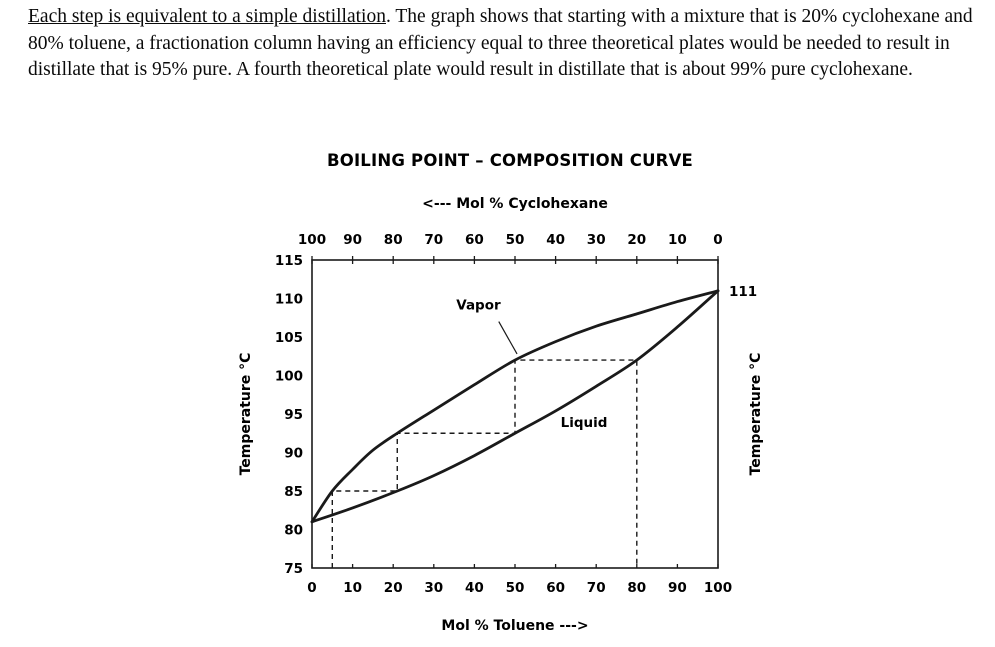 This screenshot has width=995, height=647. Describe the element at coordinates (352, 588) in the screenshot. I see `bottom-axis-tick-label: 10` at that location.